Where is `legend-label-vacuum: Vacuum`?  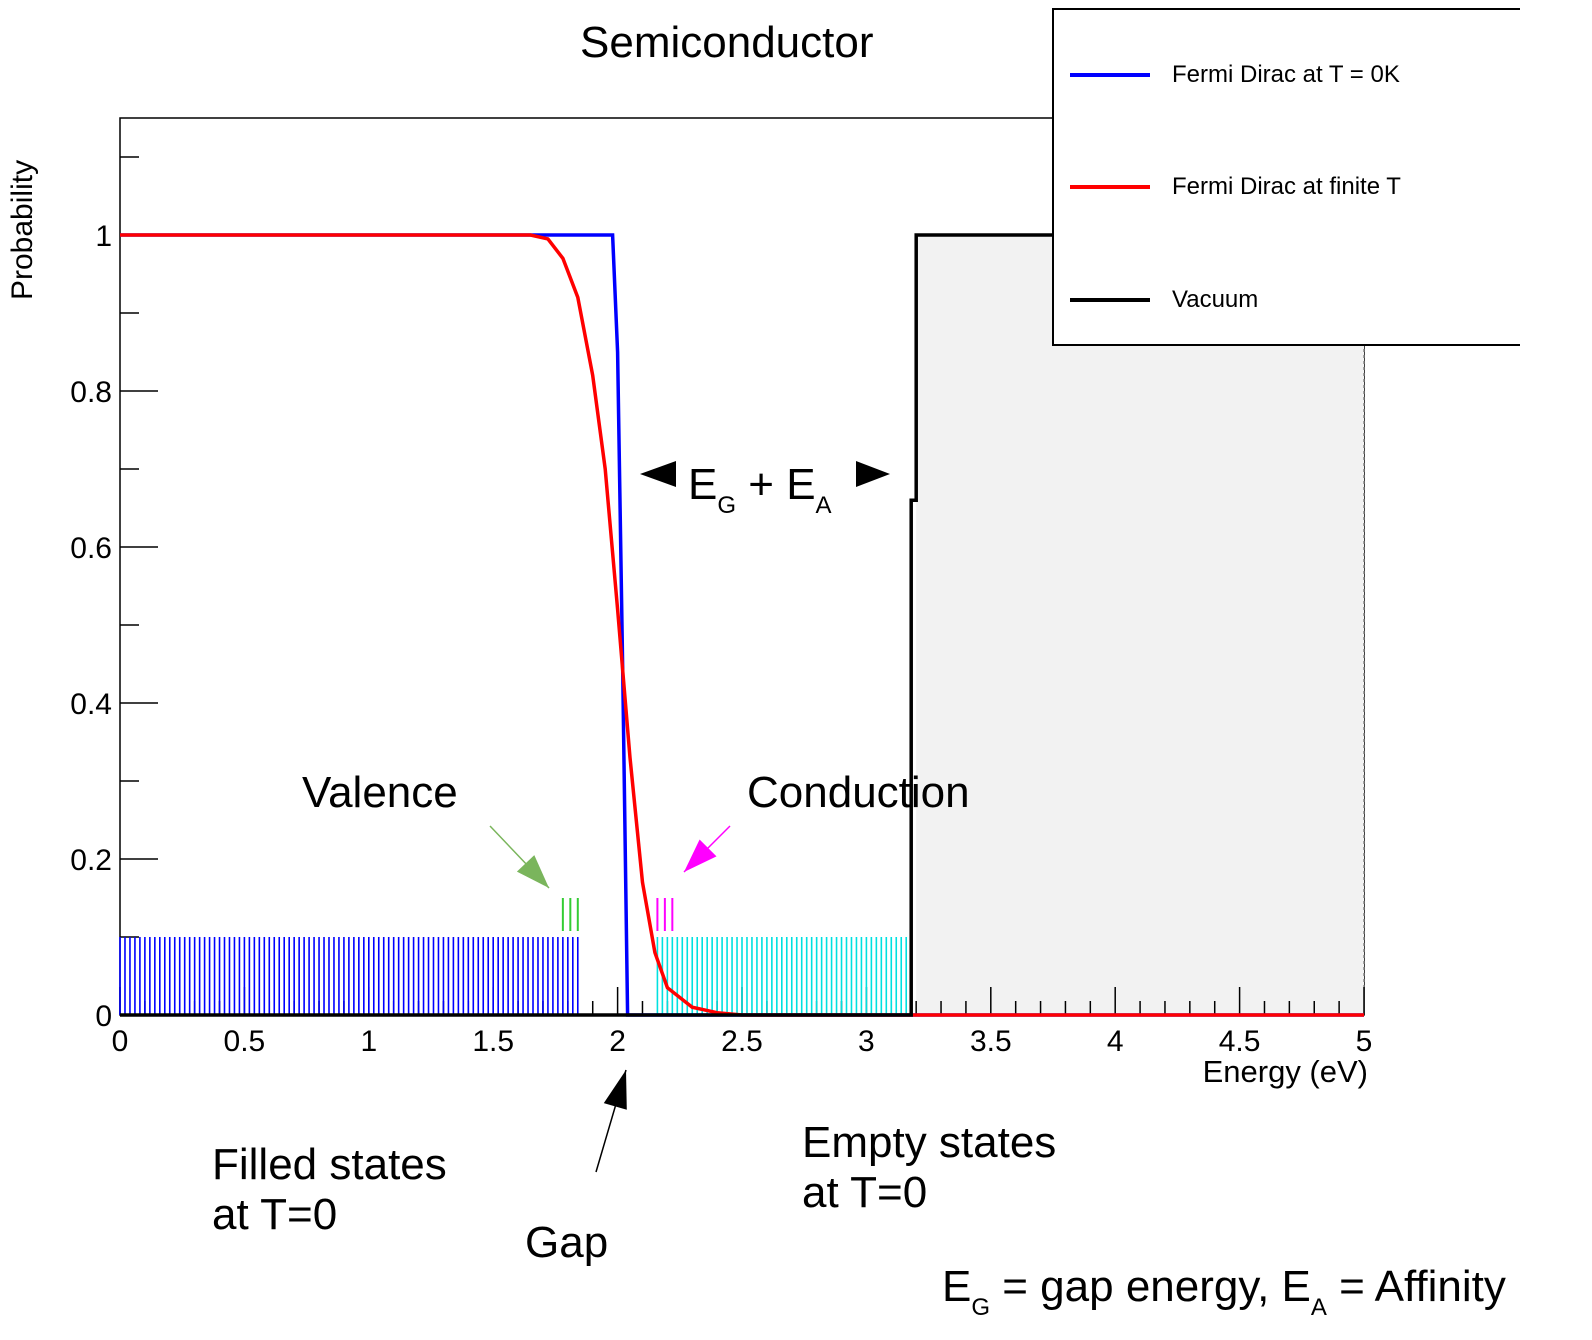 legend-label-vacuum: Vacuum is located at coordinates (1215, 299).